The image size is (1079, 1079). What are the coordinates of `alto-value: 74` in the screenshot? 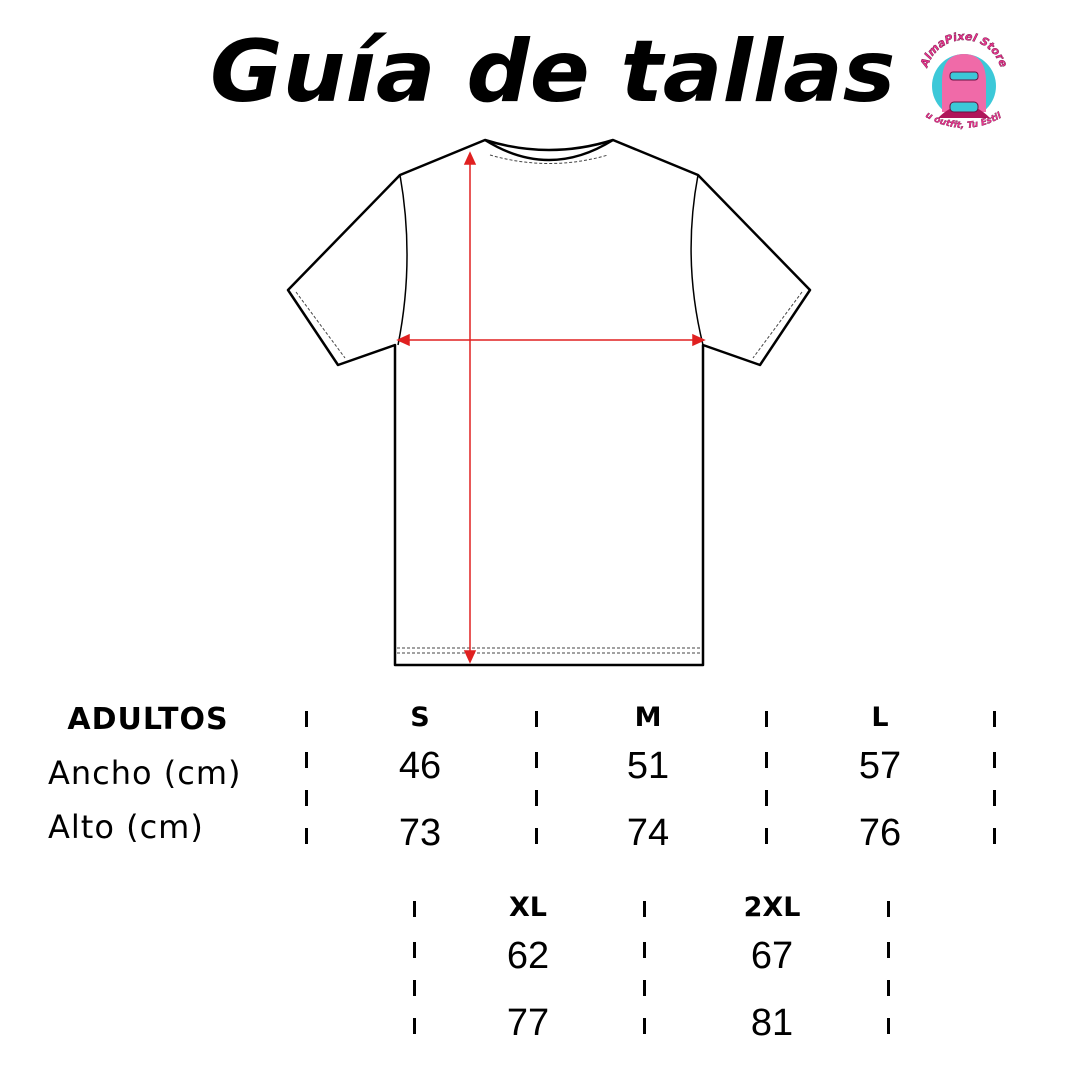 It's located at (648, 833).